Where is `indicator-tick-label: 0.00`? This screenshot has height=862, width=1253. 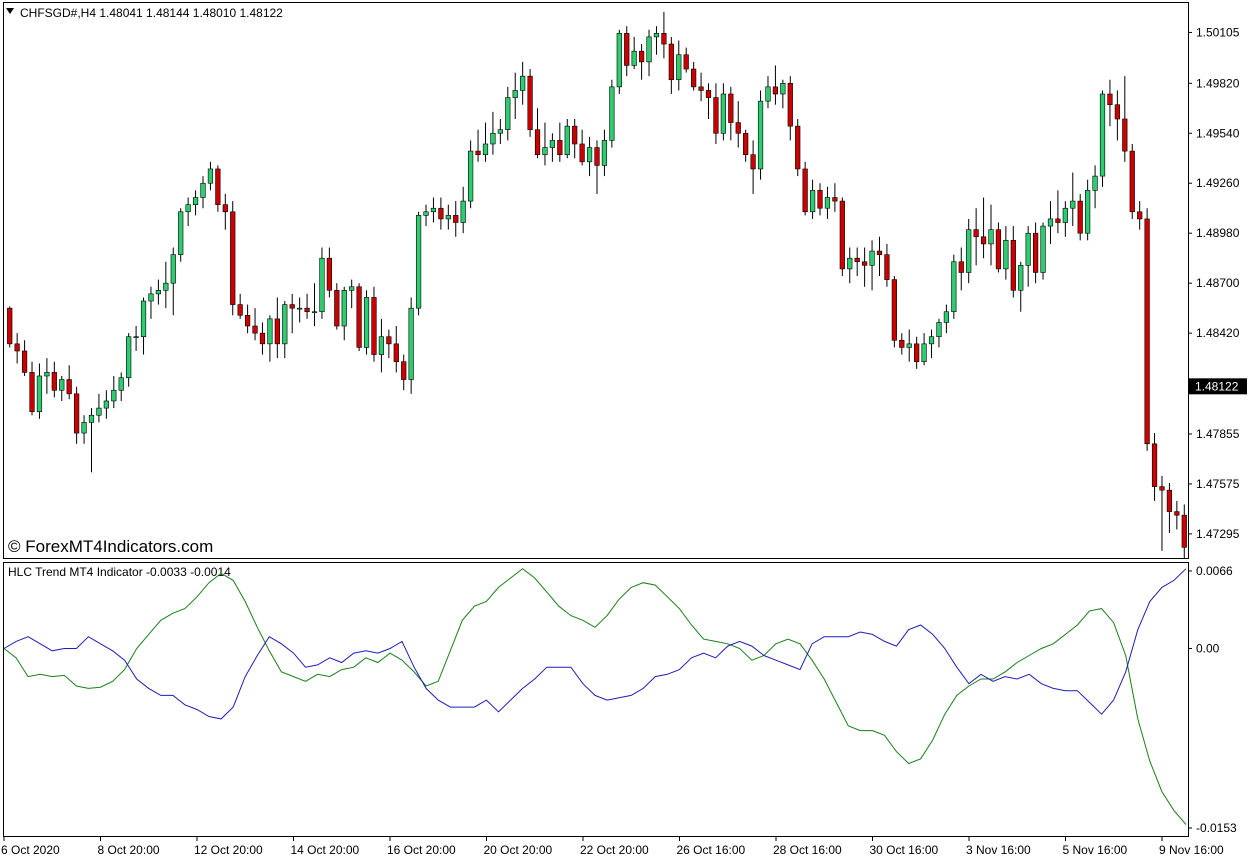 indicator-tick-label: 0.00 is located at coordinates (1208, 648).